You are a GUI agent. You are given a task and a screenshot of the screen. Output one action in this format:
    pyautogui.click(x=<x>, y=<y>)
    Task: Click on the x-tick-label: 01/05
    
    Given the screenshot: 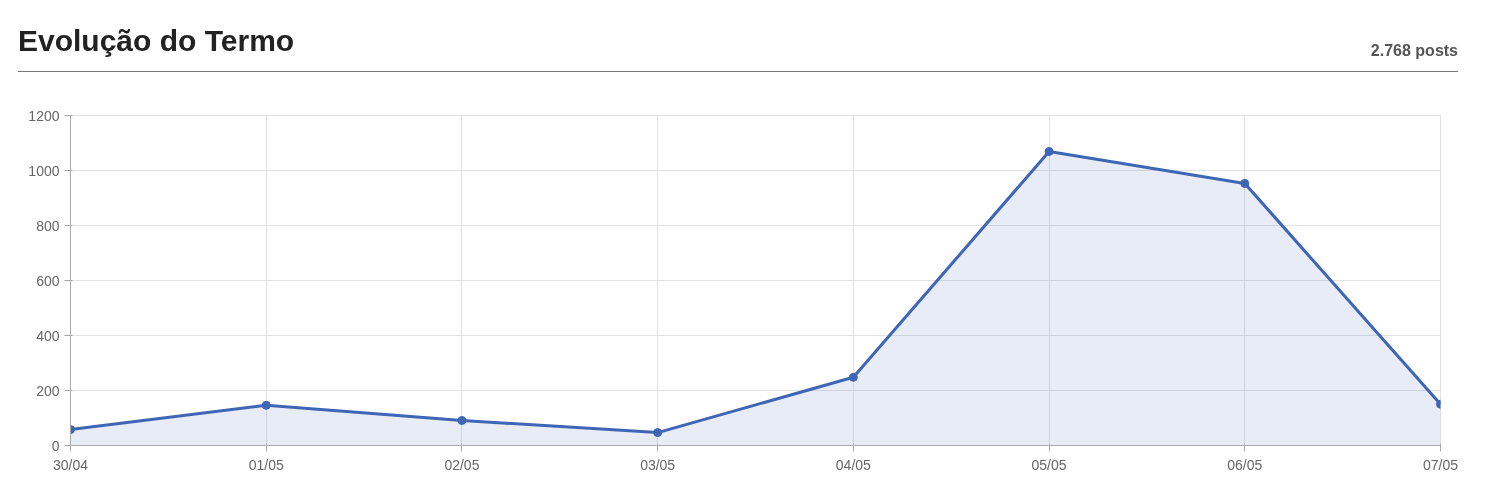 What is the action you would take?
    pyautogui.click(x=266, y=464)
    